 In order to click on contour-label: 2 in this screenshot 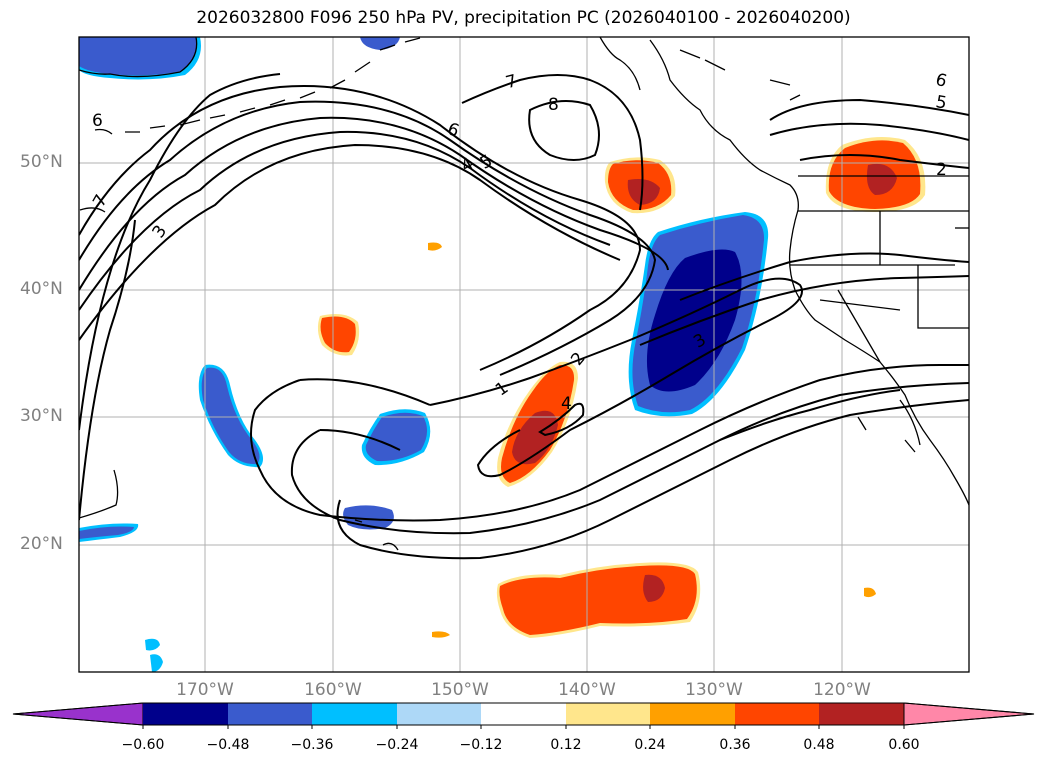, I will do `click(941, 170)`.